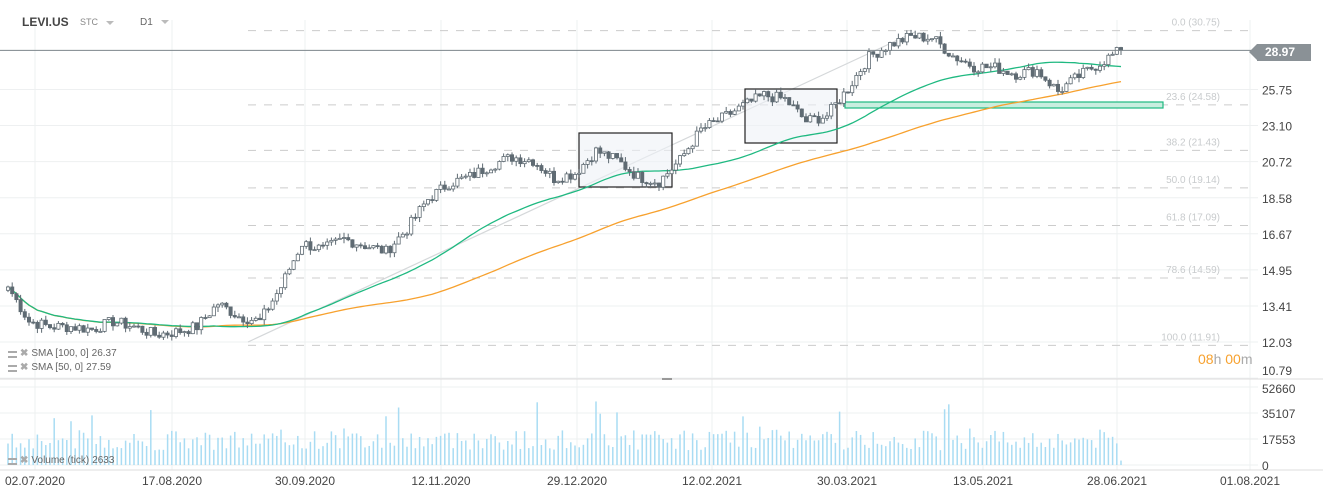 This screenshot has width=1323, height=493. Describe the element at coordinates (59, 368) in the screenshot. I see `legend-sma-50: ✖ SMA [50, 0] 27.59` at that location.